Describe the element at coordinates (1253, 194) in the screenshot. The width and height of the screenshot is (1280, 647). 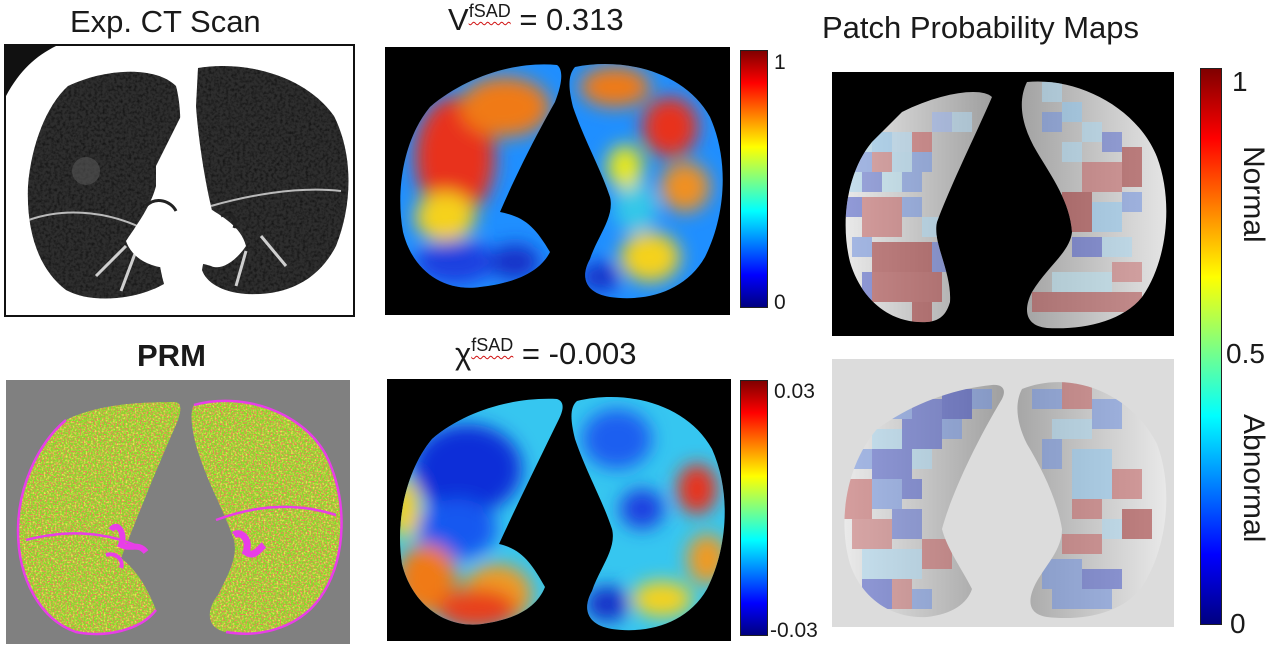
I see `ppm-normal-label: Normal` at that location.